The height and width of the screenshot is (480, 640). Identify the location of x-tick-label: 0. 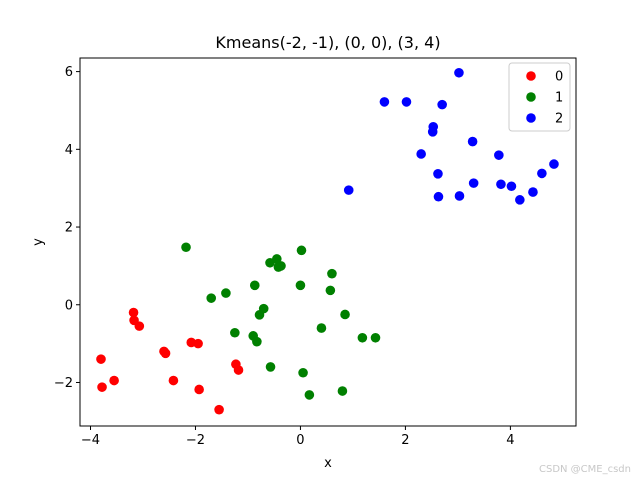
(300, 440).